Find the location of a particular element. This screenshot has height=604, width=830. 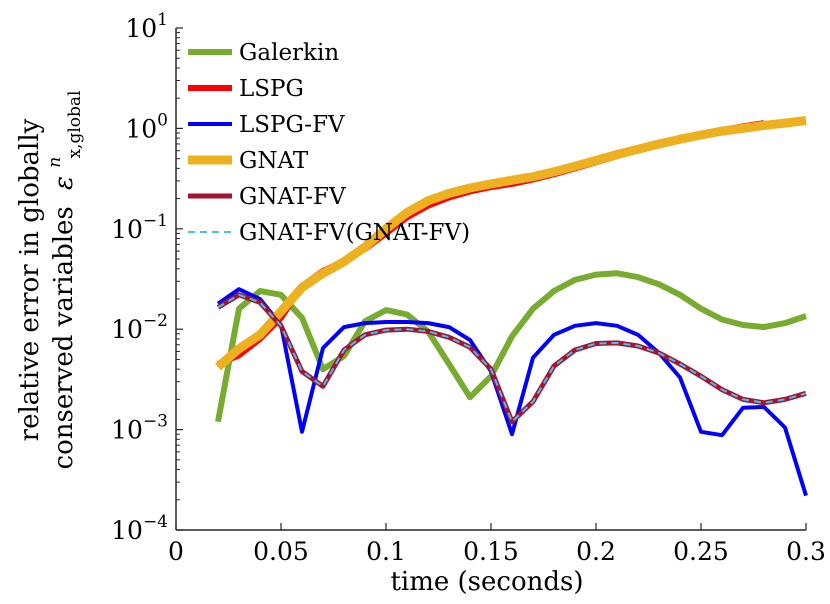

legend-label-lspg: LSPG is located at coordinates (271, 89).